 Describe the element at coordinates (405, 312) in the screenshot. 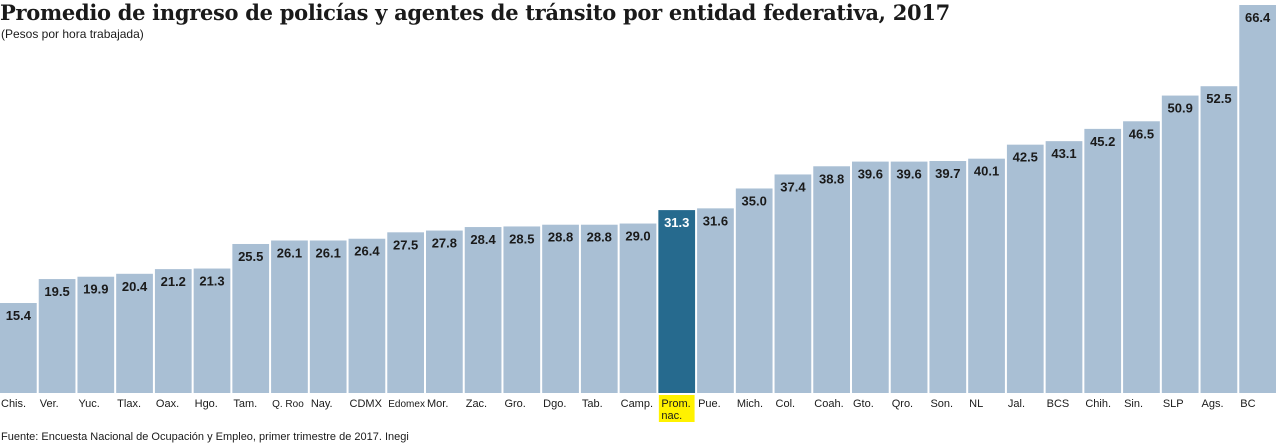

I see `bar-edomex` at that location.